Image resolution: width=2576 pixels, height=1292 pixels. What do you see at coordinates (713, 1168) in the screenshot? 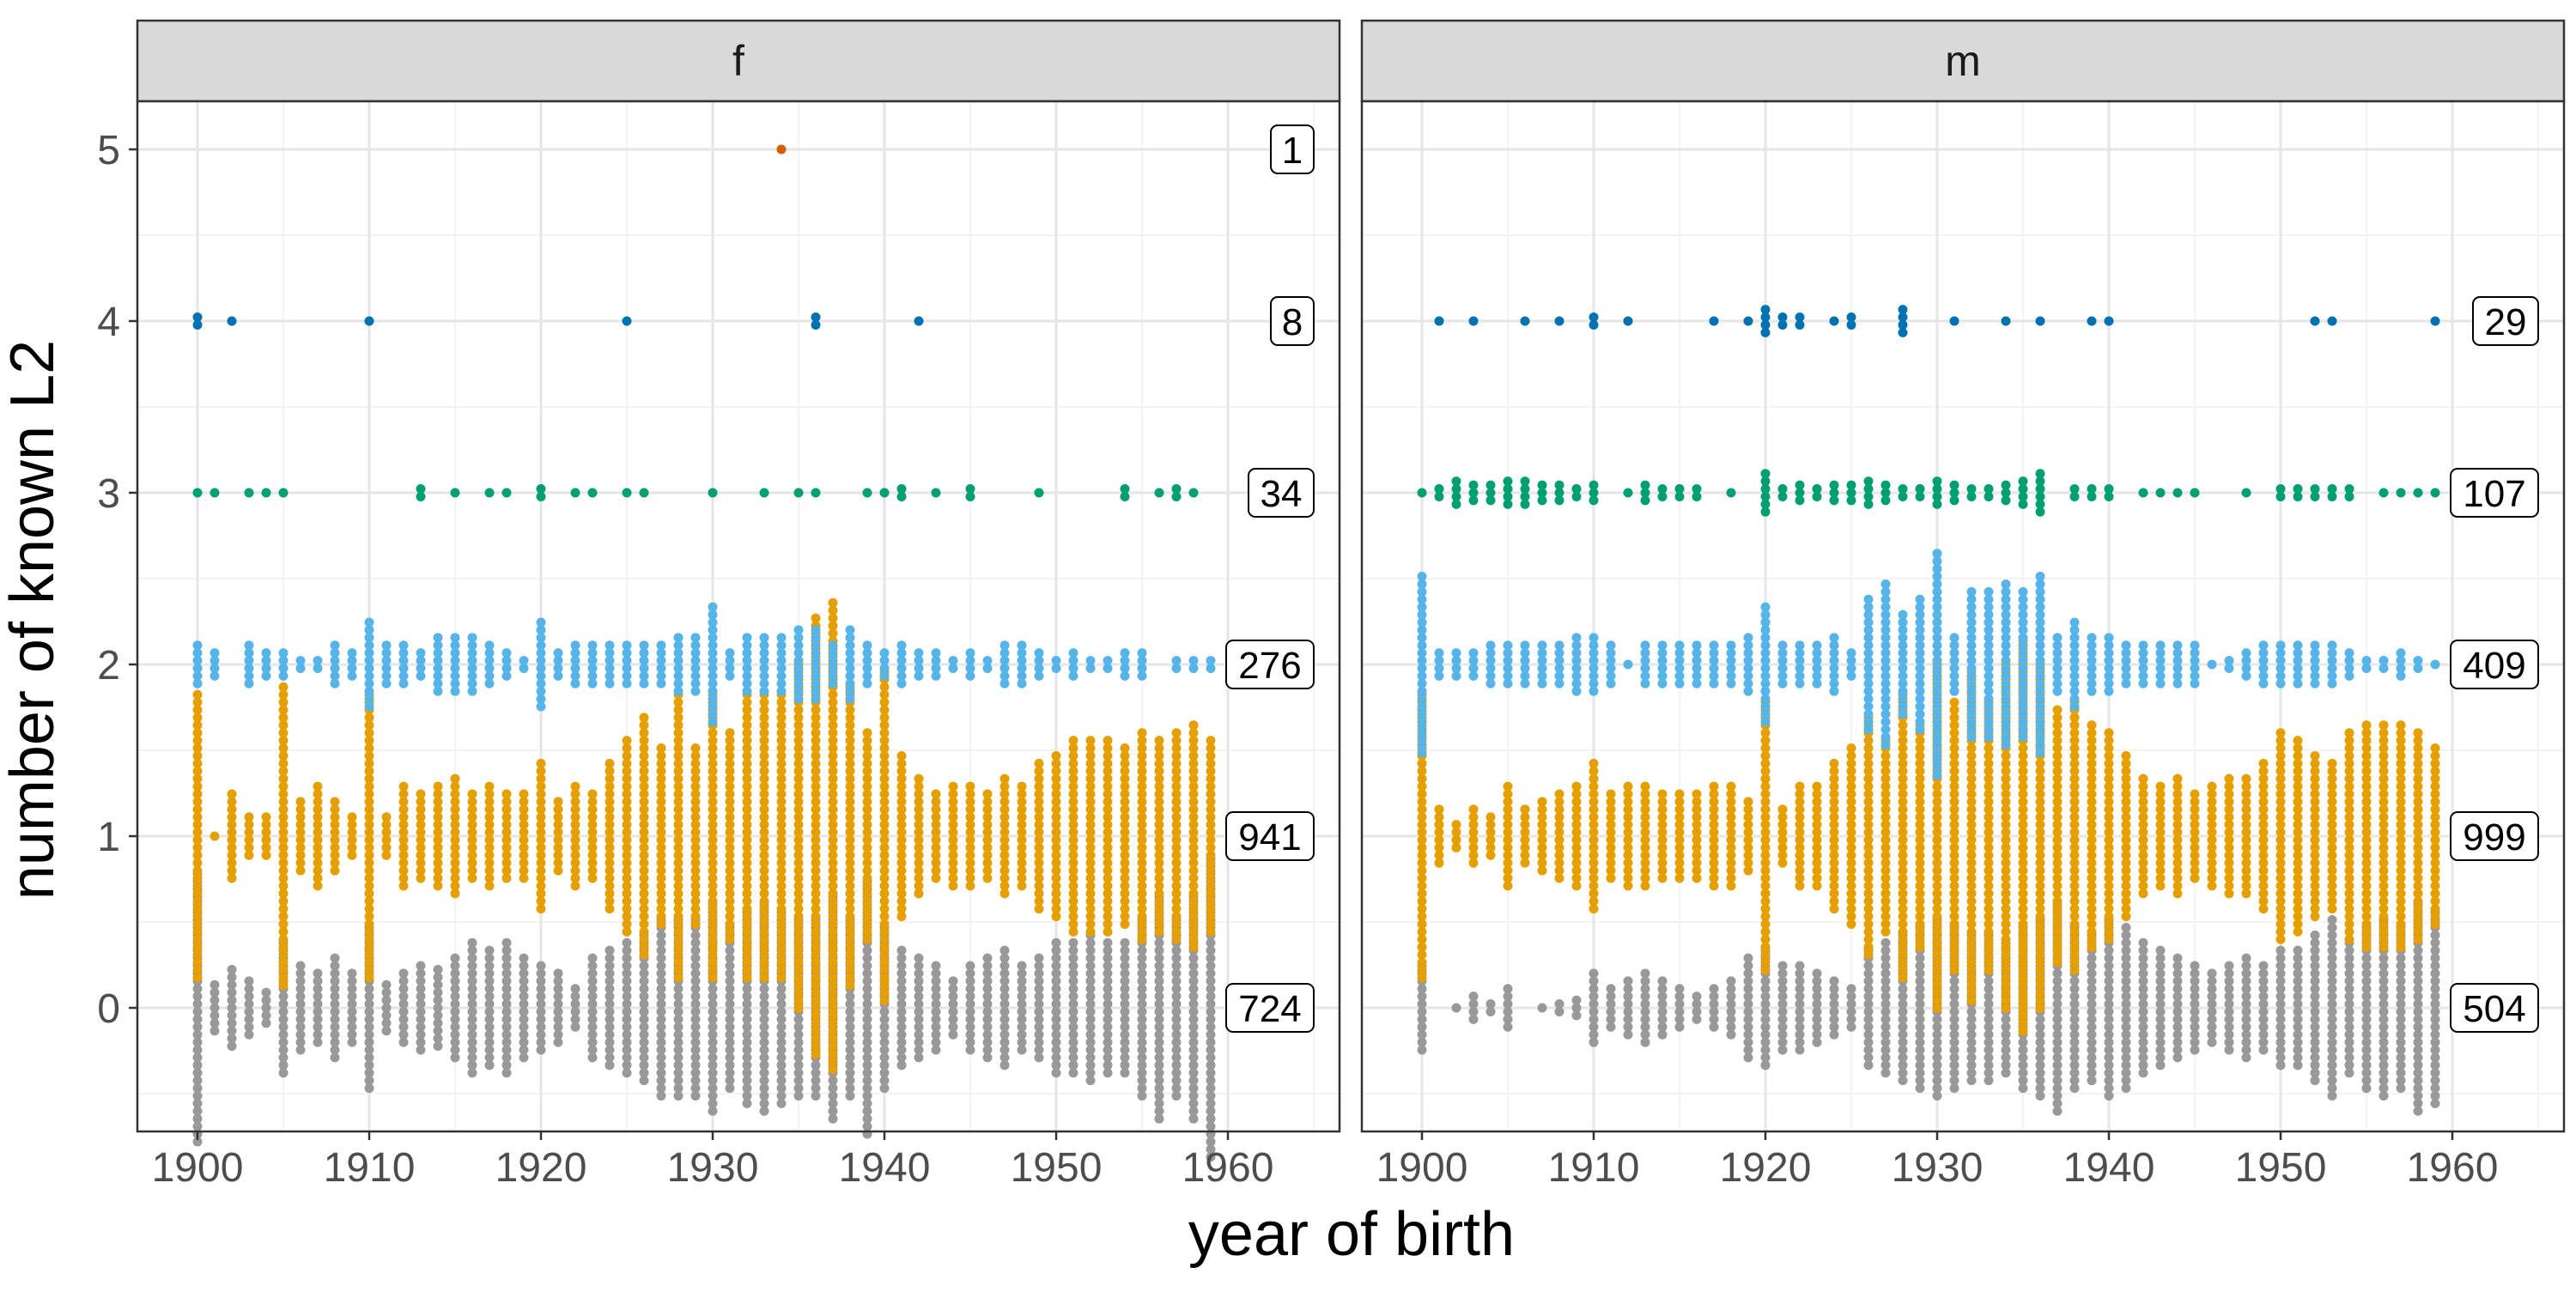
I see `x-tick-label: 1930` at bounding box center [713, 1168].